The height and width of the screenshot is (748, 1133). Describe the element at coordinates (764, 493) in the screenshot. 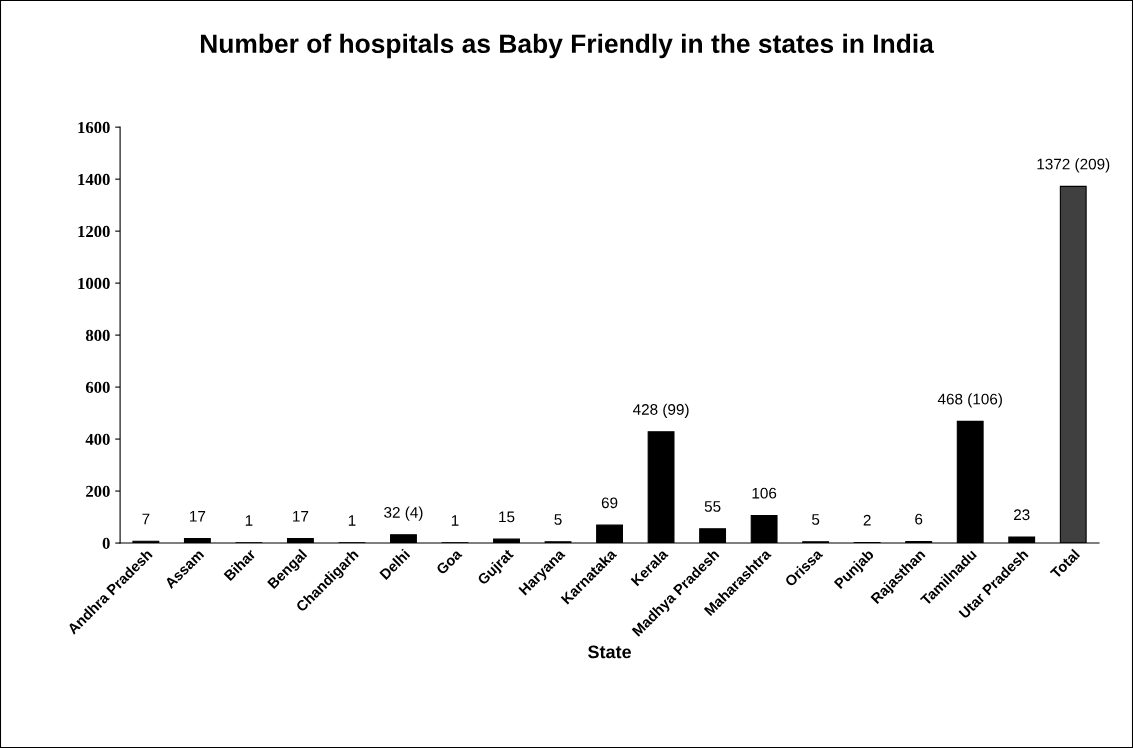

I see `data-label: 106` at that location.